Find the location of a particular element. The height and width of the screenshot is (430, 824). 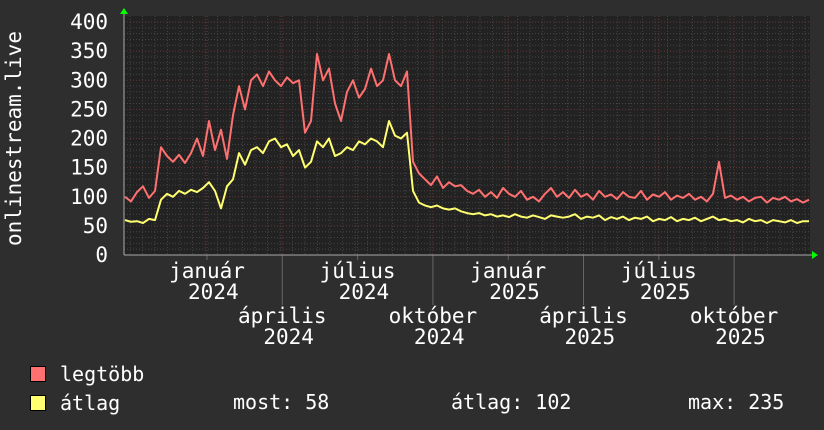

legend-label-avg: átlag is located at coordinates (90, 403).